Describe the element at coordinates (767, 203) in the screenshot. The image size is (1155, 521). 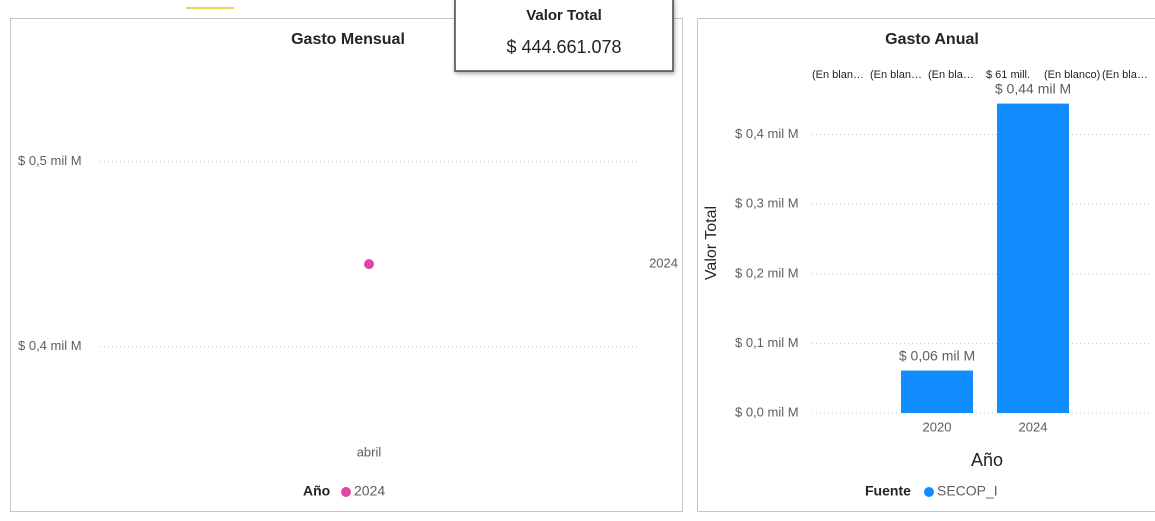
I see `y-tick-label: $ 0,3 mil M` at that location.